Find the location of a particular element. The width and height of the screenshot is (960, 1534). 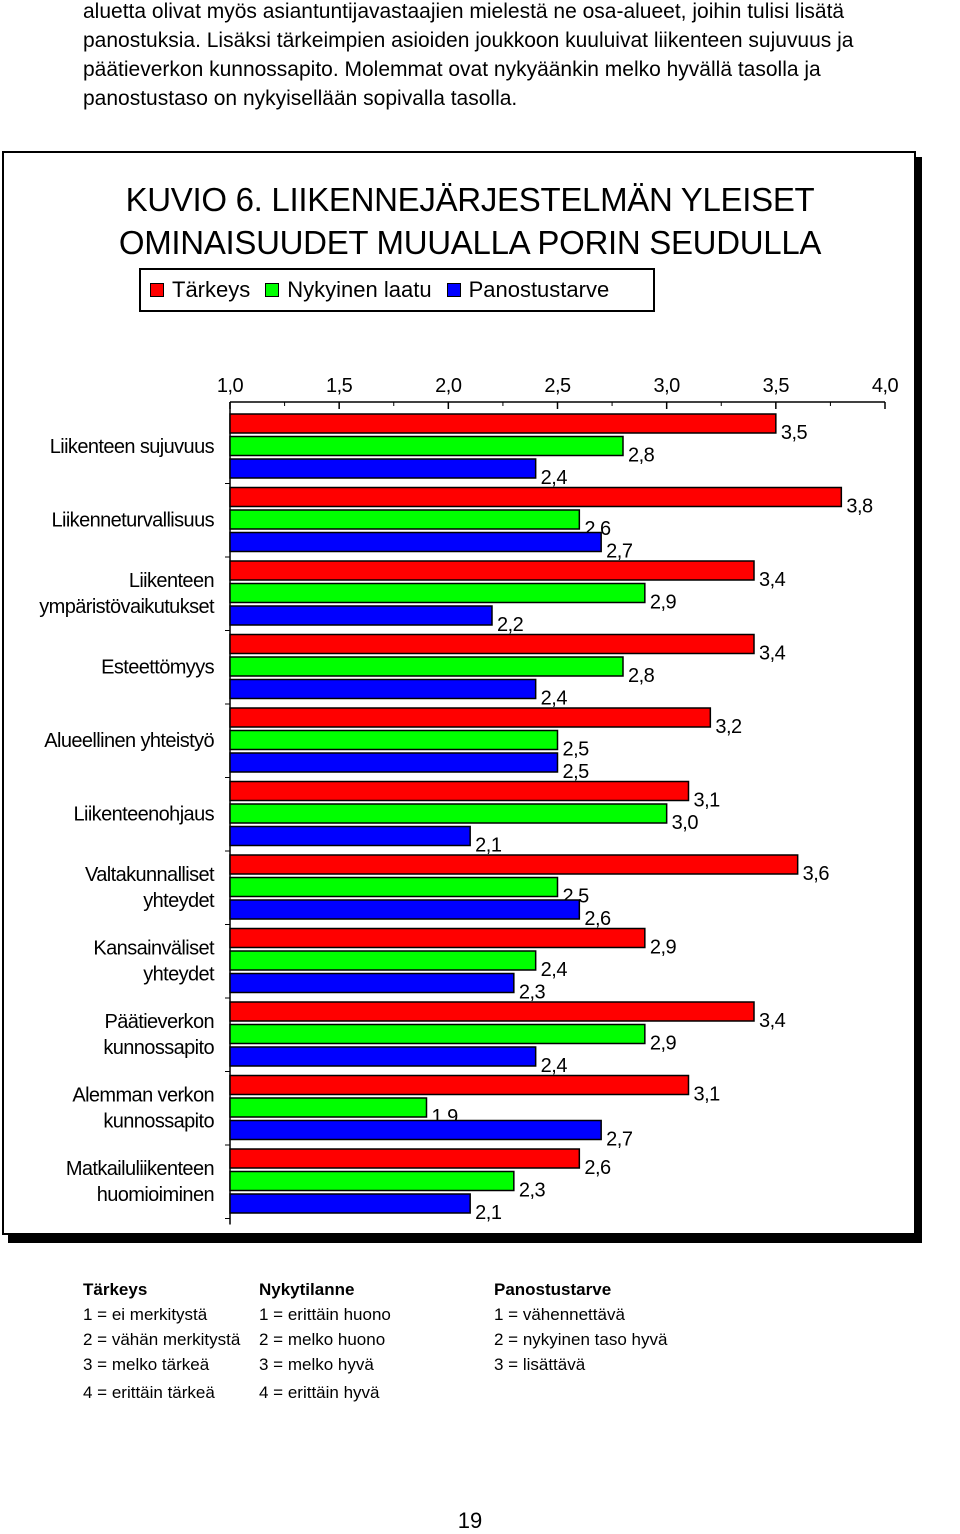

x-tick-label: 3,0 is located at coordinates (667, 386).